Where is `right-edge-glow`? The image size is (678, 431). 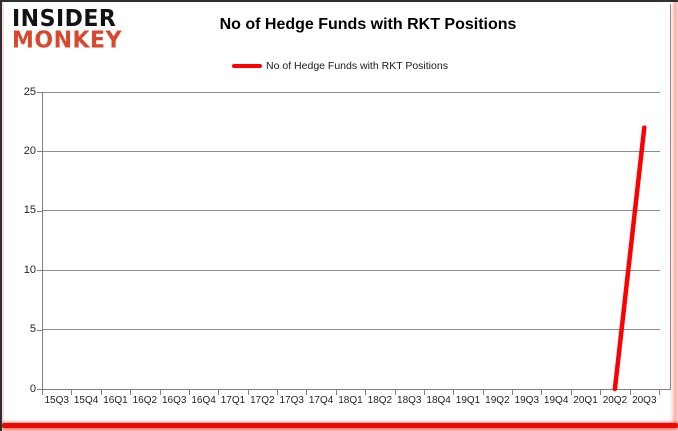 right-edge-glow is located at coordinates (675, 213).